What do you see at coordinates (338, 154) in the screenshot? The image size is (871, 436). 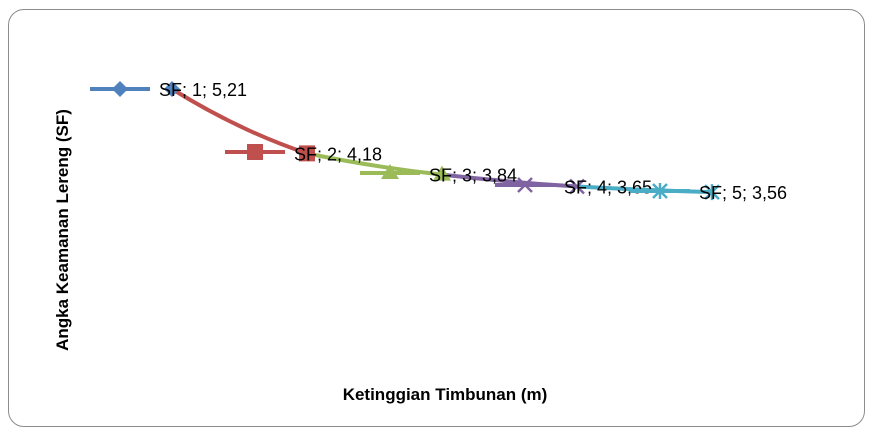 I see `data-label-2: SF; 2; 4,18` at bounding box center [338, 154].